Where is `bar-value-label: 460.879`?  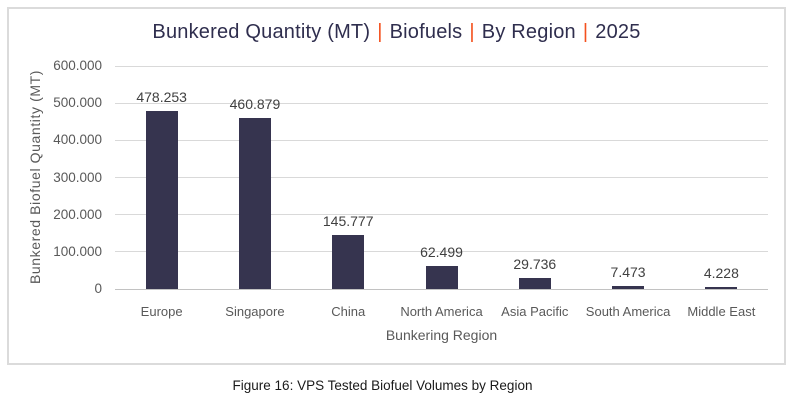 bar-value-label: 460.879 is located at coordinates (255, 103).